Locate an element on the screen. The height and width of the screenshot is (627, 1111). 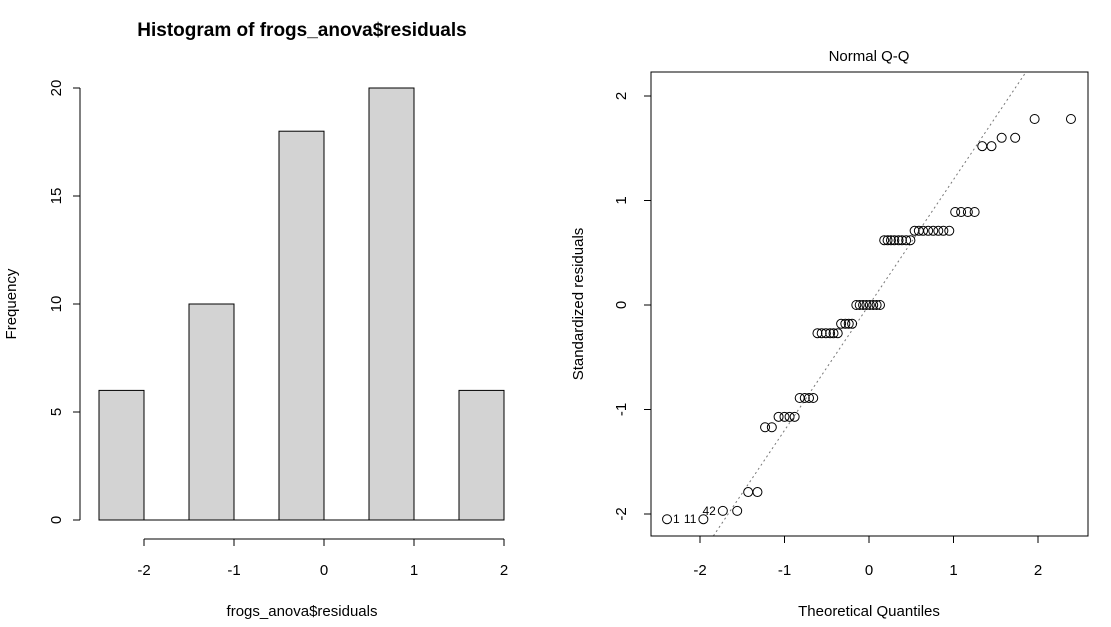
qq-y-axis-title: Standardized residuals is located at coordinates (578, 304).